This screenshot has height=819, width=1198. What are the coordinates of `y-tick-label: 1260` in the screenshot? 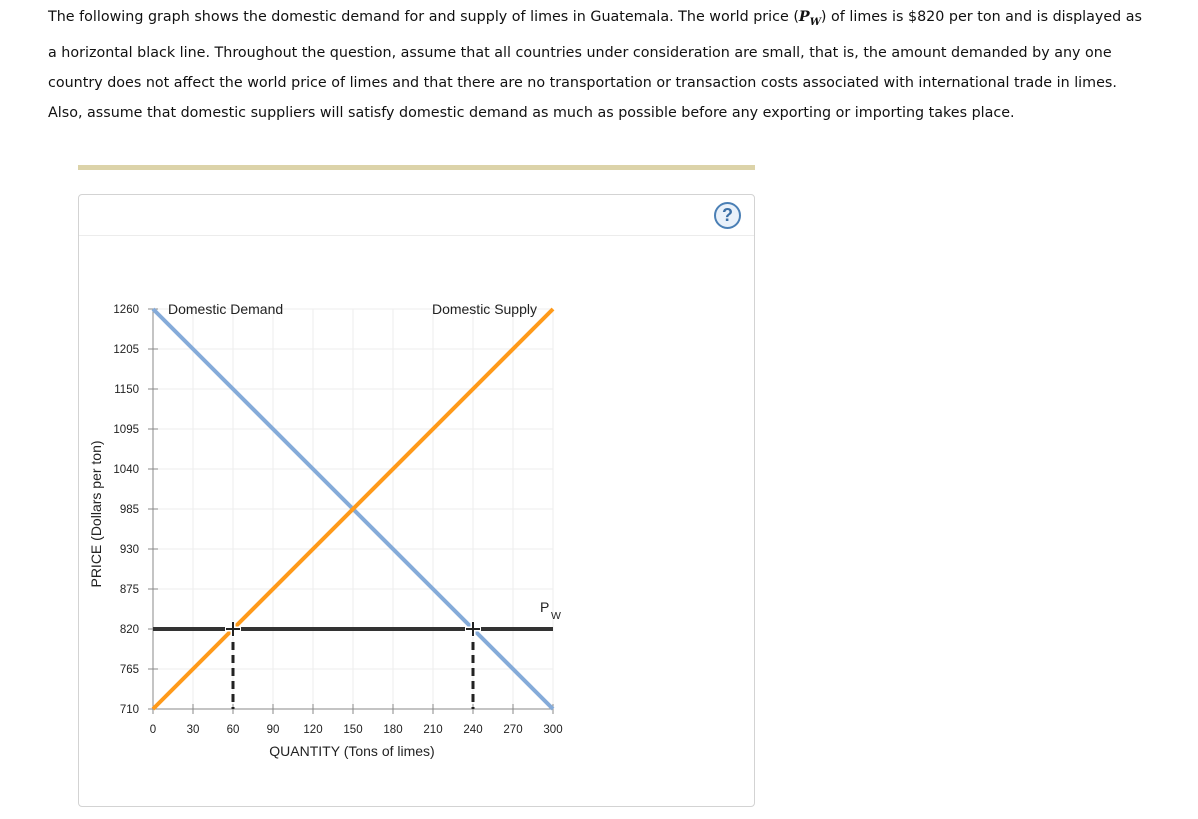 It's located at (126, 310).